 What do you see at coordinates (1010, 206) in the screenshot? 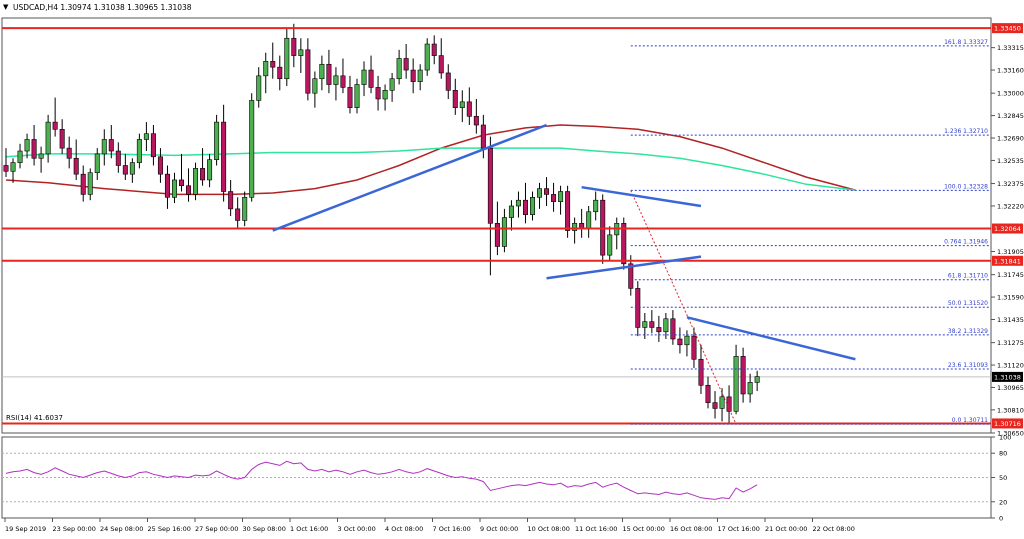
I see `price-tick-label: 1.32220` at bounding box center [1010, 206].